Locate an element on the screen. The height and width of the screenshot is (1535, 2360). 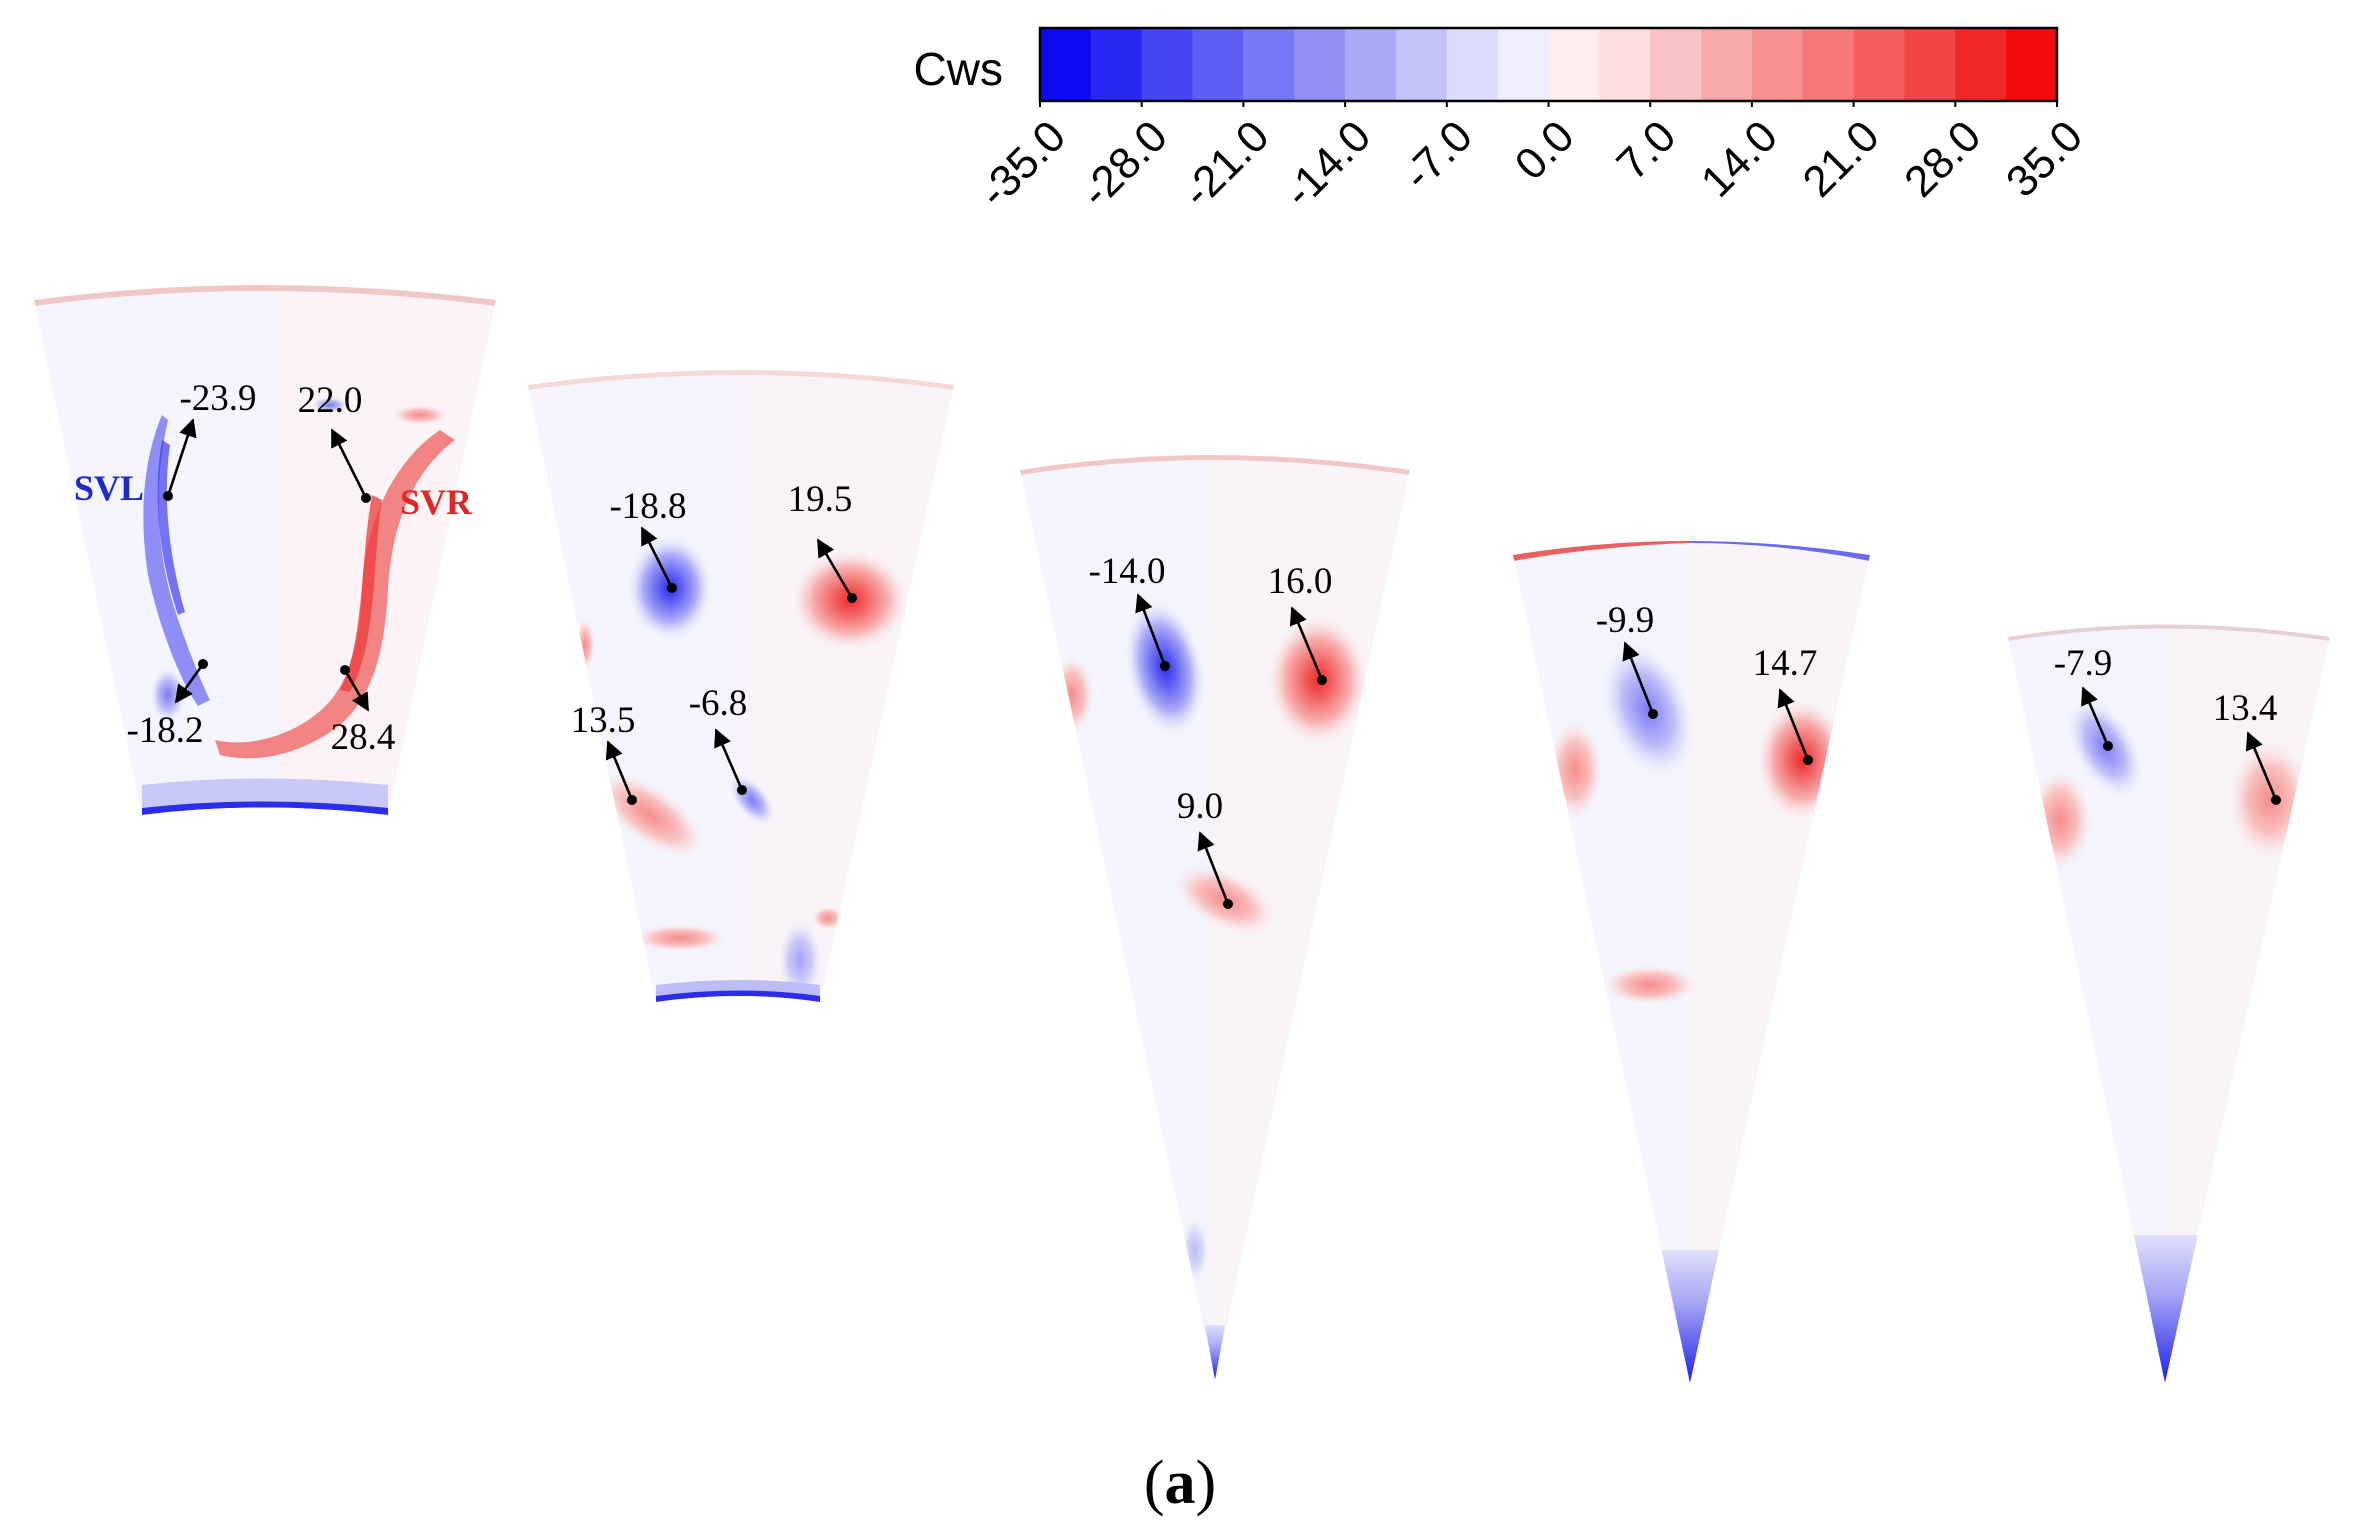
colorbar-title: Cws is located at coordinates (958, 69).